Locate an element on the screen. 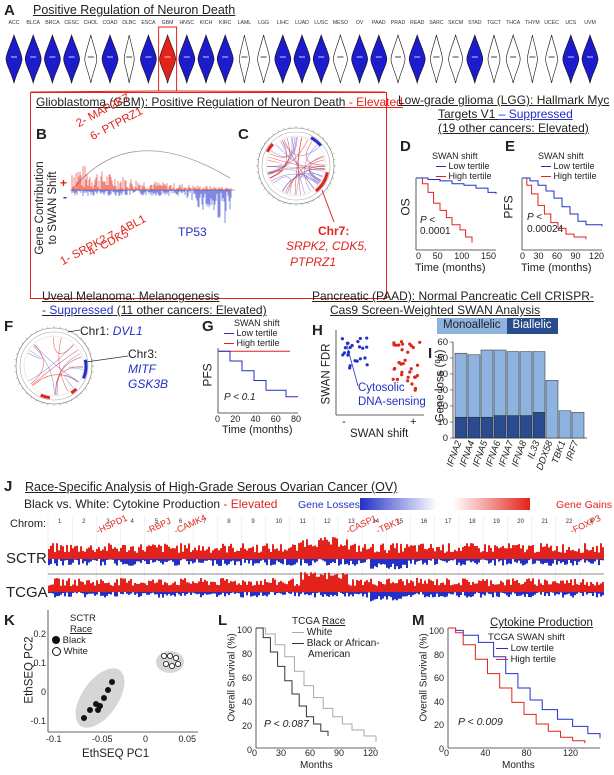  circos-track is located at coordinates (54, 366).